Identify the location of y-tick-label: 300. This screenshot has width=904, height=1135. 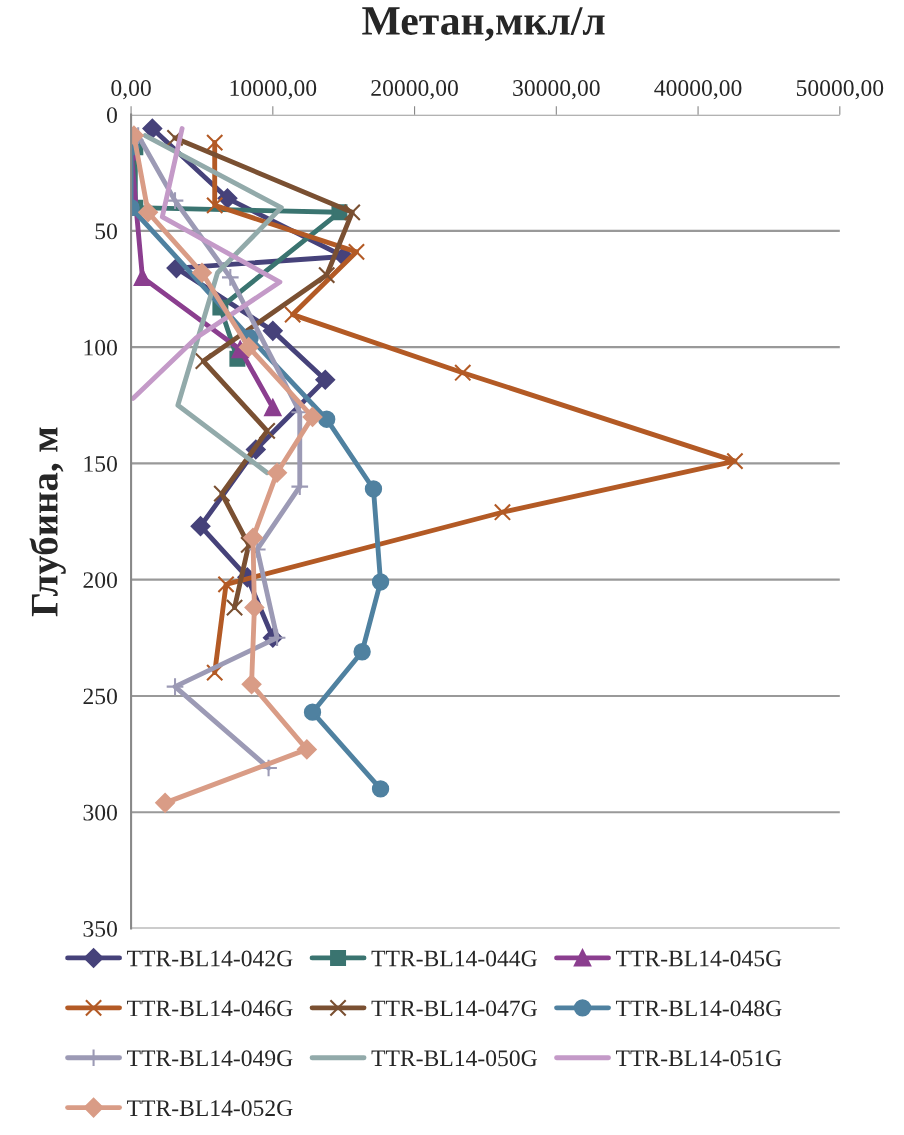
(100, 812).